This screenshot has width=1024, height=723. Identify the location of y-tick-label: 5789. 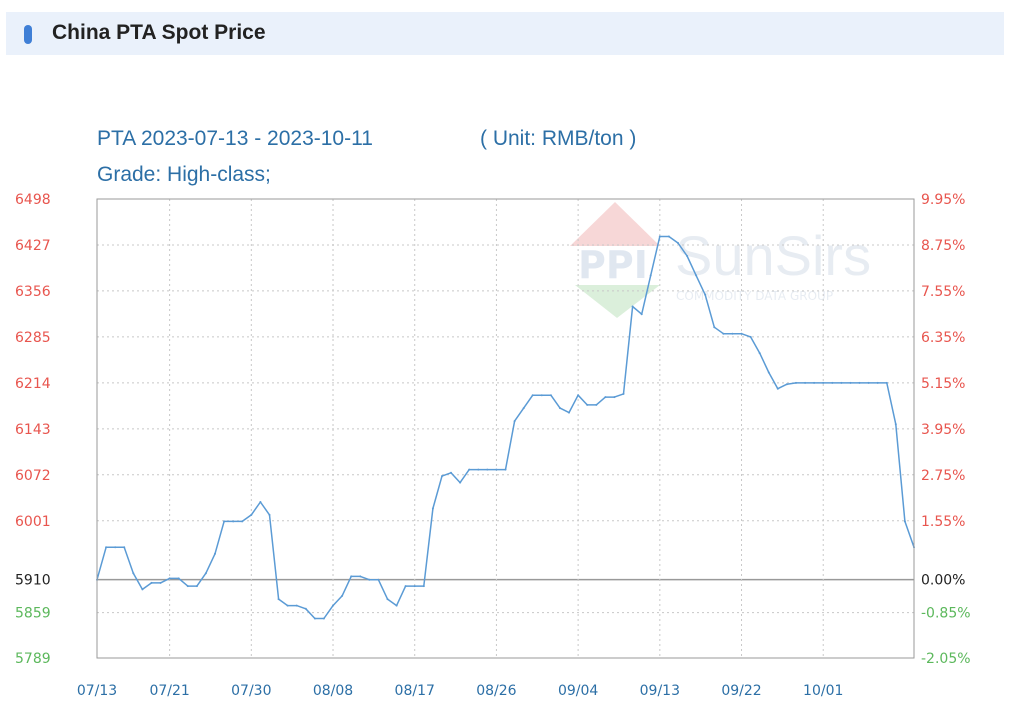
(33, 659).